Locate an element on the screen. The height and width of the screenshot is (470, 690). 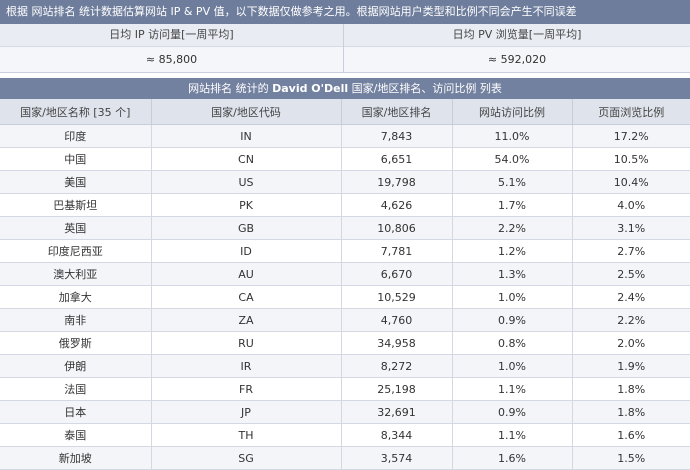
country-rank-cell: 6,651 is located at coordinates (397, 159).